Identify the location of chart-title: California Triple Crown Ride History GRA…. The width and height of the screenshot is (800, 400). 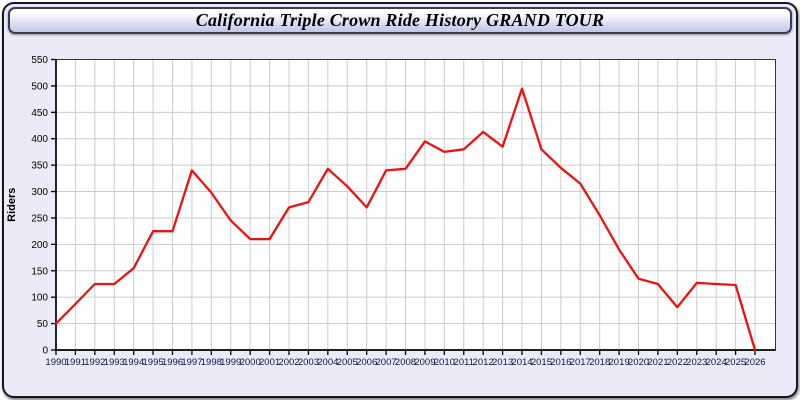
(400, 20).